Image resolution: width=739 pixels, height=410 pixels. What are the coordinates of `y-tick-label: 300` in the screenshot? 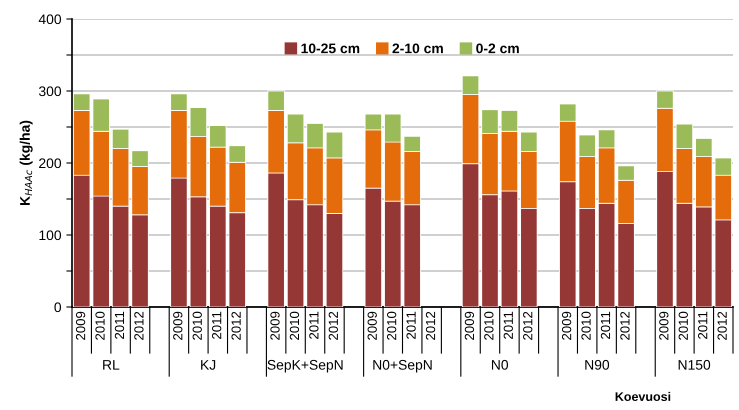 It's located at (50, 91).